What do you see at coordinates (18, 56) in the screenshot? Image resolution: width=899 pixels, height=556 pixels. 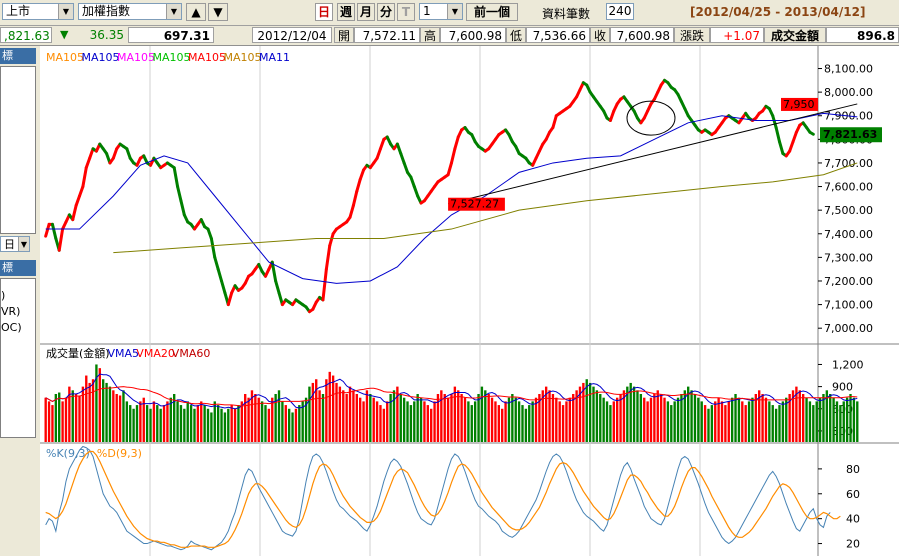 I see `left-panel-tab-1: 標` at bounding box center [18, 56].